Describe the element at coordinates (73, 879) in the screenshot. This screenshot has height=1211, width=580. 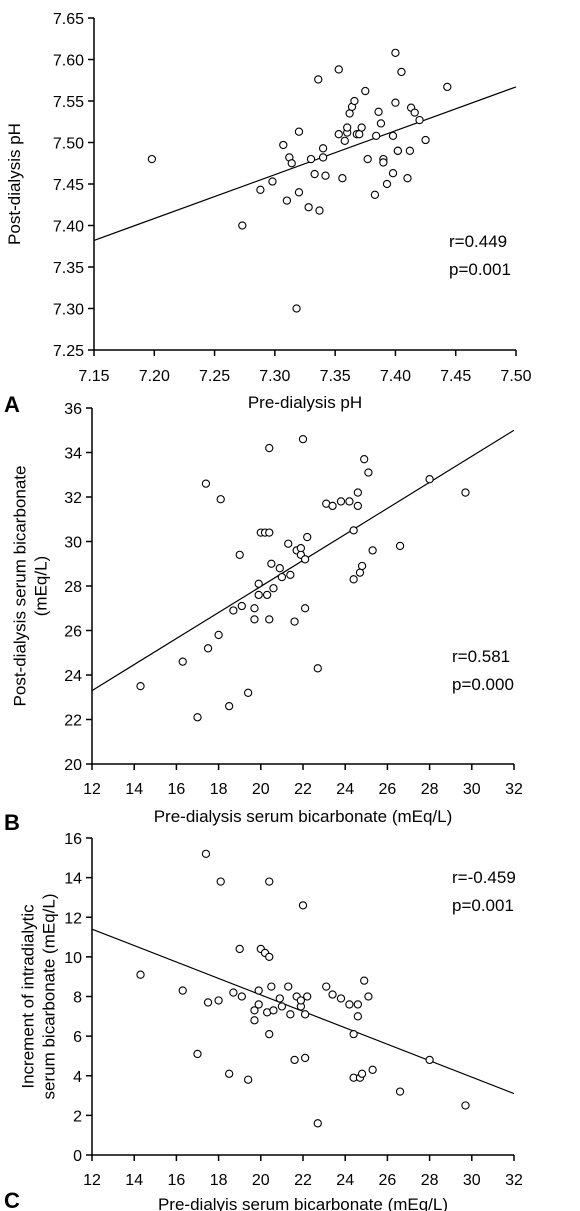
I see `y-tick-label: 14` at that location.